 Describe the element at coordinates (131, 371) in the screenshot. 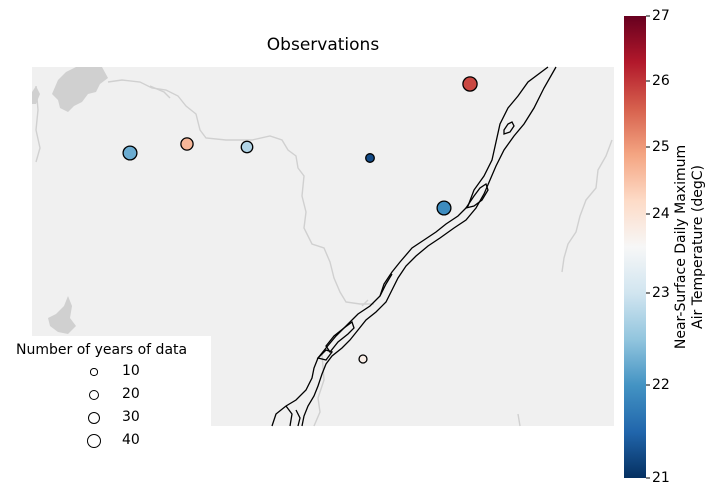

I see `legend-label: 10` at that location.